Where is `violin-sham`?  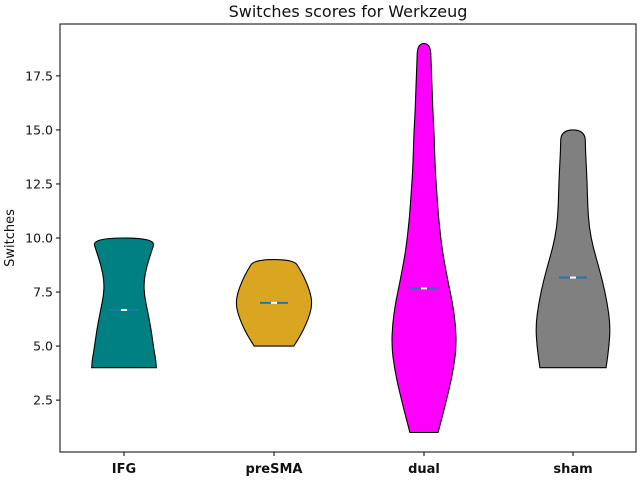 violin-sham is located at coordinates (573, 249).